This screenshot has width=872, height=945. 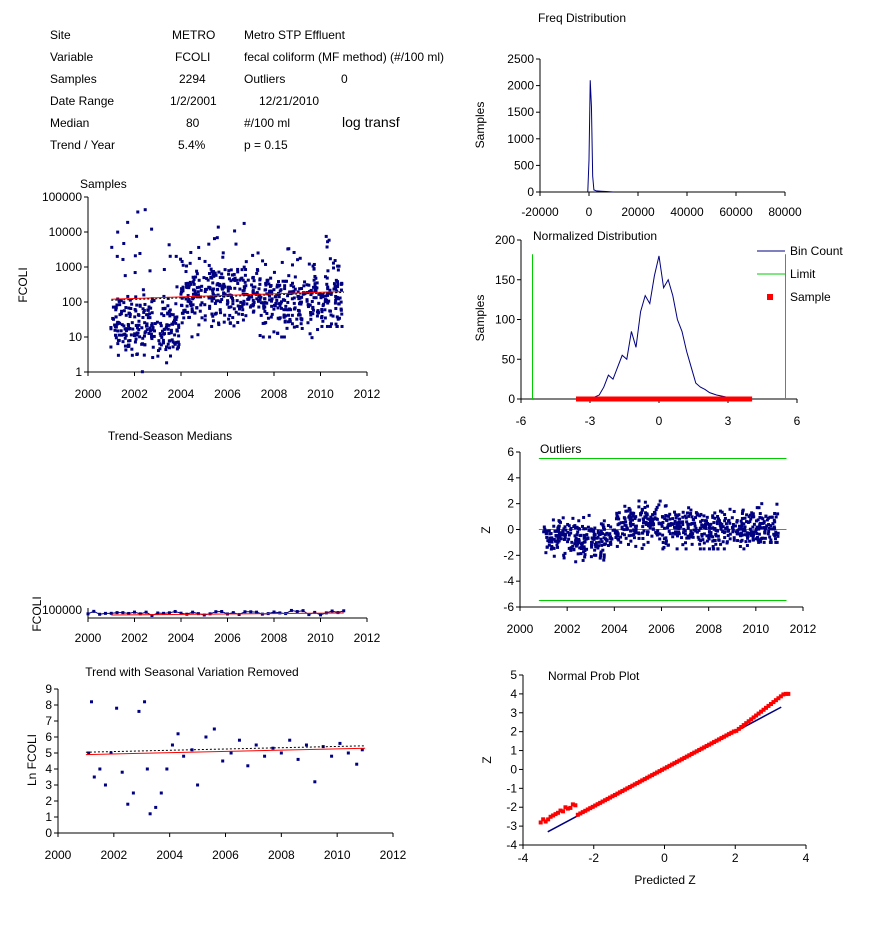 What do you see at coordinates (505, 280) in the screenshot?
I see `normalized-y-tick-label: 150` at bounding box center [505, 280].